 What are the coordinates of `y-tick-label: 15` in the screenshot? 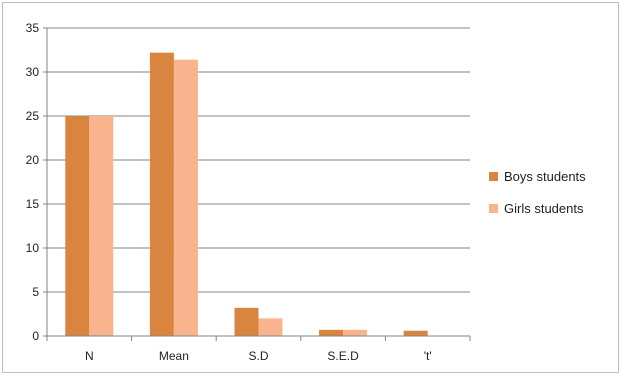 It's located at (33, 204).